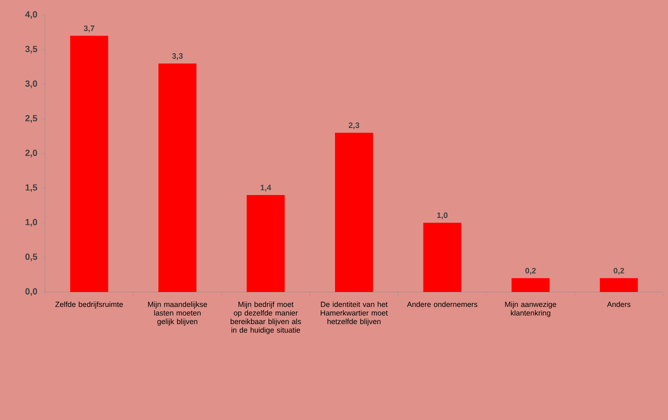 The image size is (668, 420). Describe the element at coordinates (31, 84) in the screenshot. I see `y-tick-label: 3,0` at that location.